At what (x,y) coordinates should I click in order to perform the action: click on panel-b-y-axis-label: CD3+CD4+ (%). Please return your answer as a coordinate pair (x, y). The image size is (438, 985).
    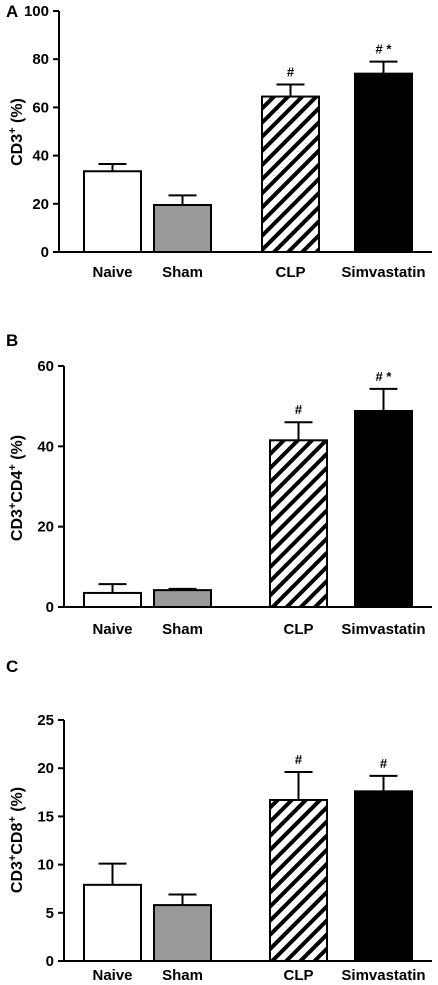
    Looking at the image, I should click on (16, 488).